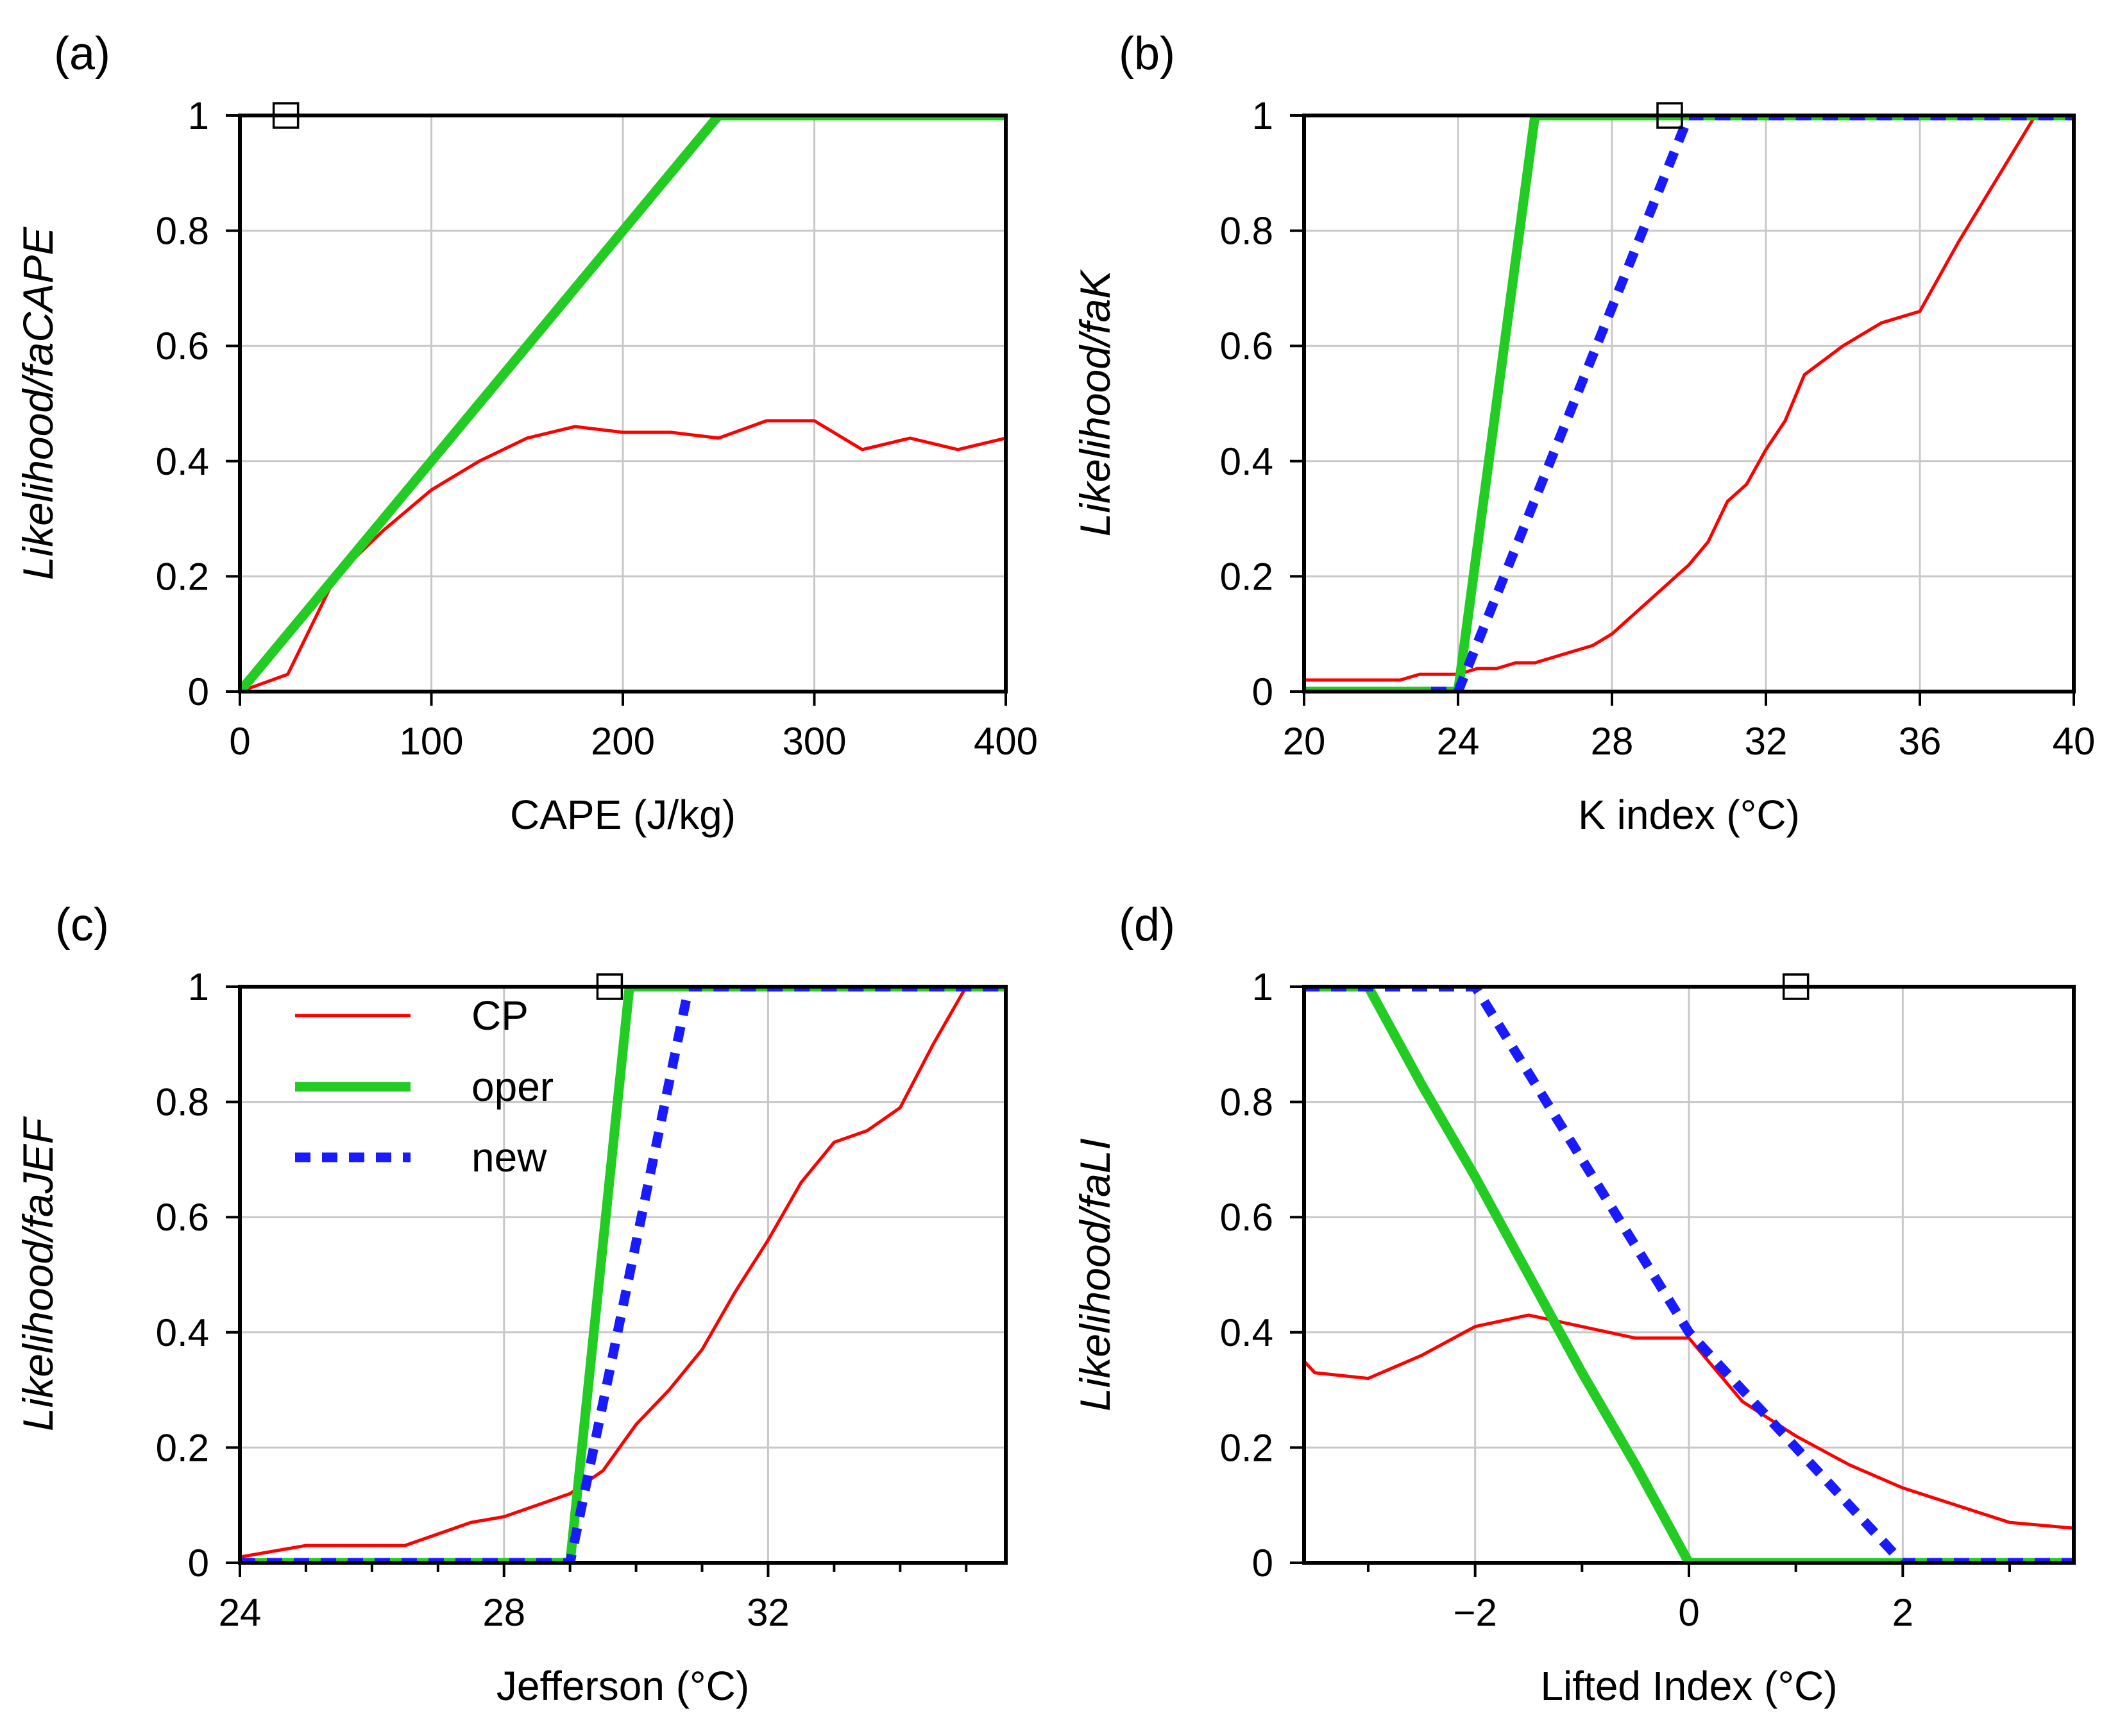  What do you see at coordinates (1095, 403) in the screenshot?
I see `y-axis-label: Likelihood/faK` at bounding box center [1095, 403].